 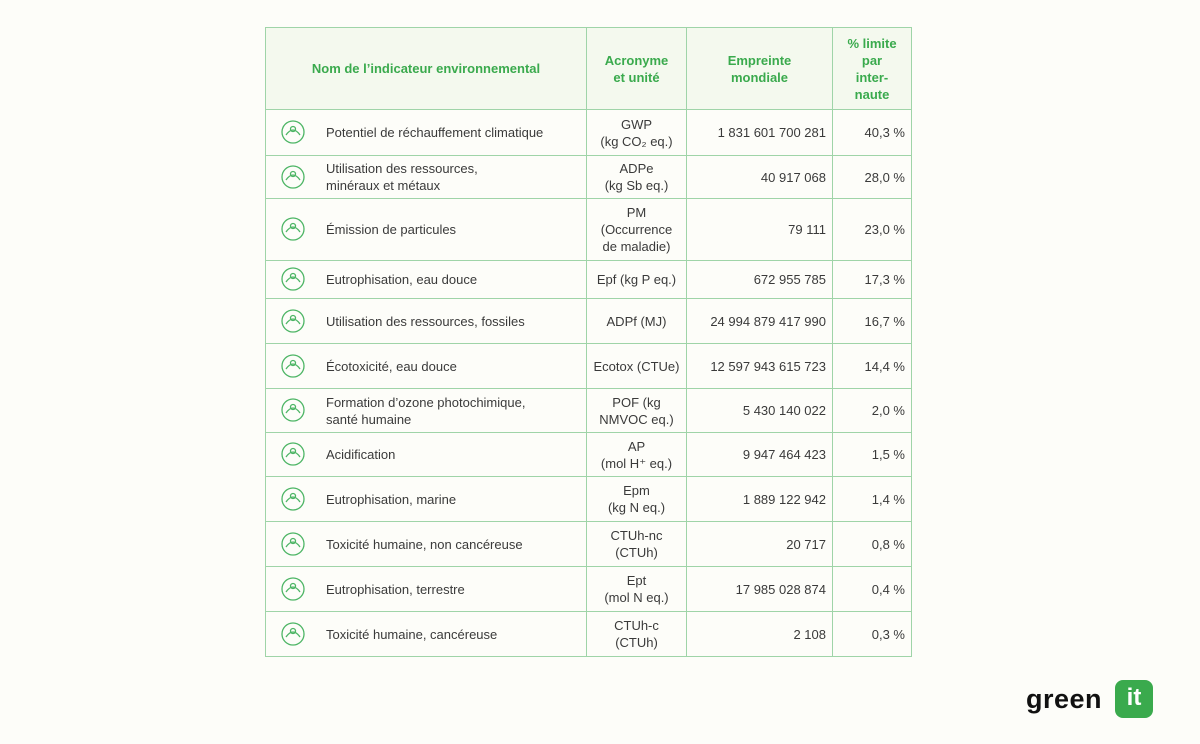 What do you see at coordinates (636, 589) in the screenshot?
I see `acronym-cell: Ept (mol N eq.)` at bounding box center [636, 589].